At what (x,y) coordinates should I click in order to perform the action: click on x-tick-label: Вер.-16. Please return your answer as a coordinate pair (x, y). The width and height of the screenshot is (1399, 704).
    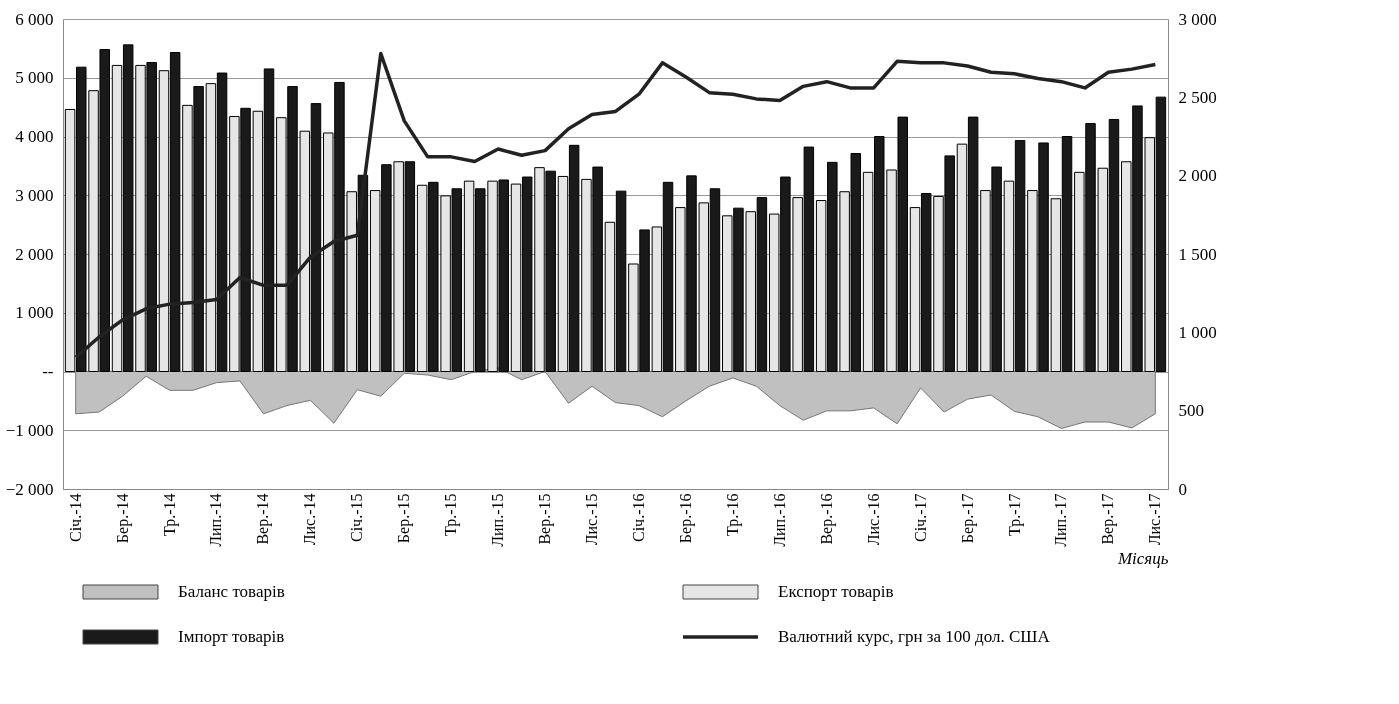
    Looking at the image, I should click on (826, 519).